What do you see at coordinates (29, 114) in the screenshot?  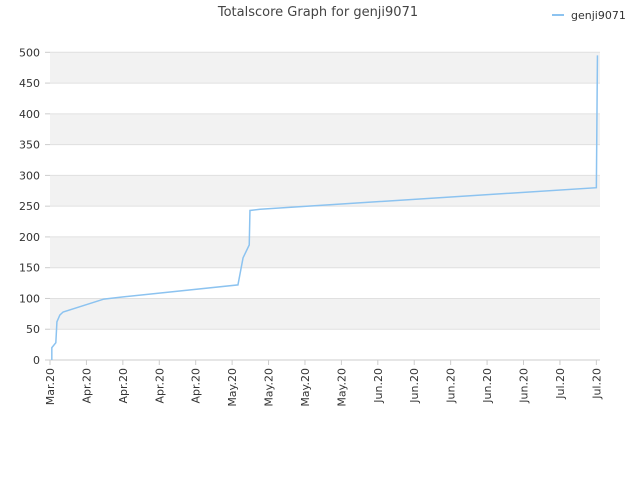 I see `y-tick-label: 400` at bounding box center [29, 114].